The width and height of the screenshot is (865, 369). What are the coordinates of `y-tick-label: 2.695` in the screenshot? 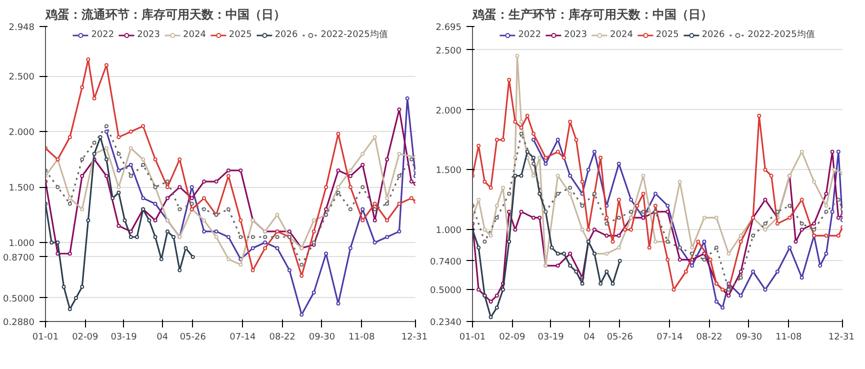 It's located at (449, 28).